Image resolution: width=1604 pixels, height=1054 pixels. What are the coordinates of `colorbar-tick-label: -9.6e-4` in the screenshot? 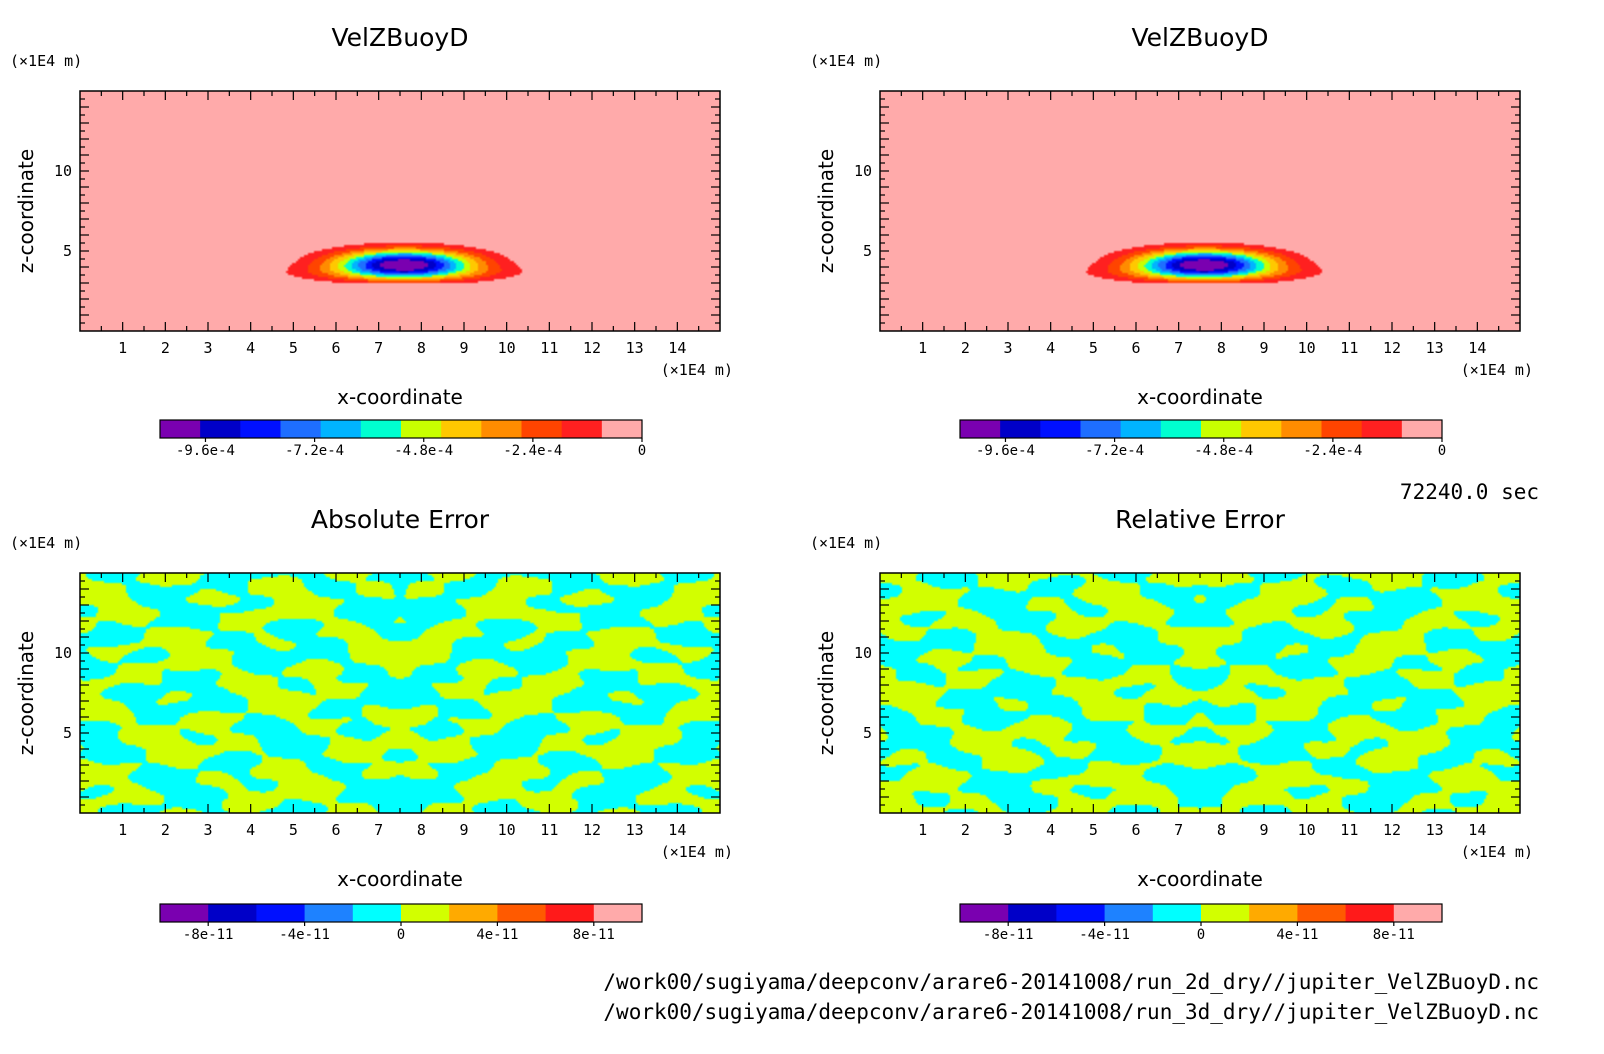 It's located at (205, 451).